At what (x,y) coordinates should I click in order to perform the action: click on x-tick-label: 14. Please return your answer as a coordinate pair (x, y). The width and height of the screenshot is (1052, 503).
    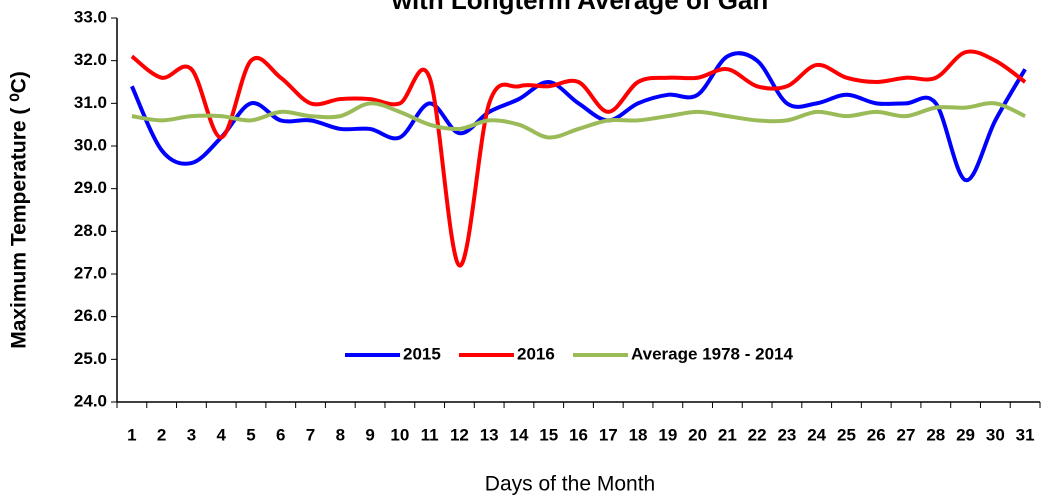
    Looking at the image, I should click on (518, 434).